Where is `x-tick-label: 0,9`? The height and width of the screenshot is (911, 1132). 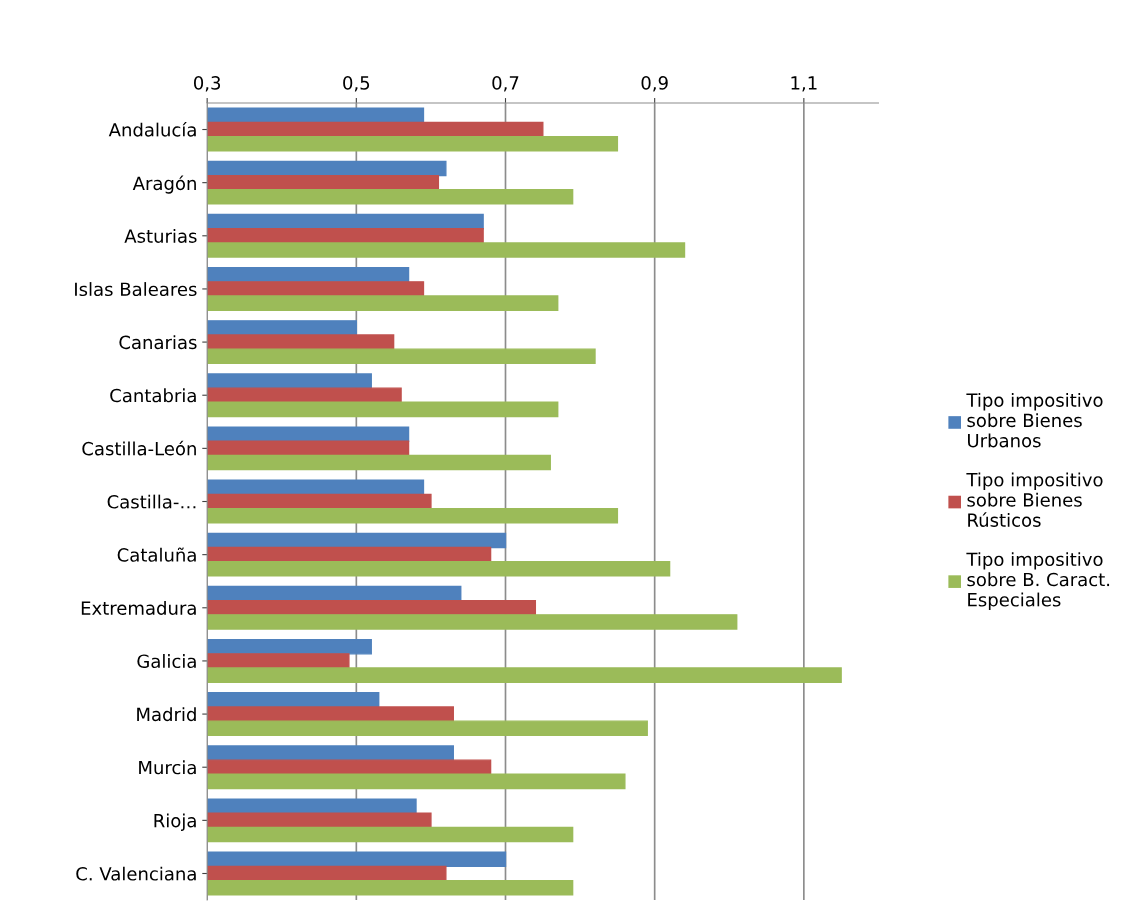
x-tick-label: 0,9 is located at coordinates (654, 84).